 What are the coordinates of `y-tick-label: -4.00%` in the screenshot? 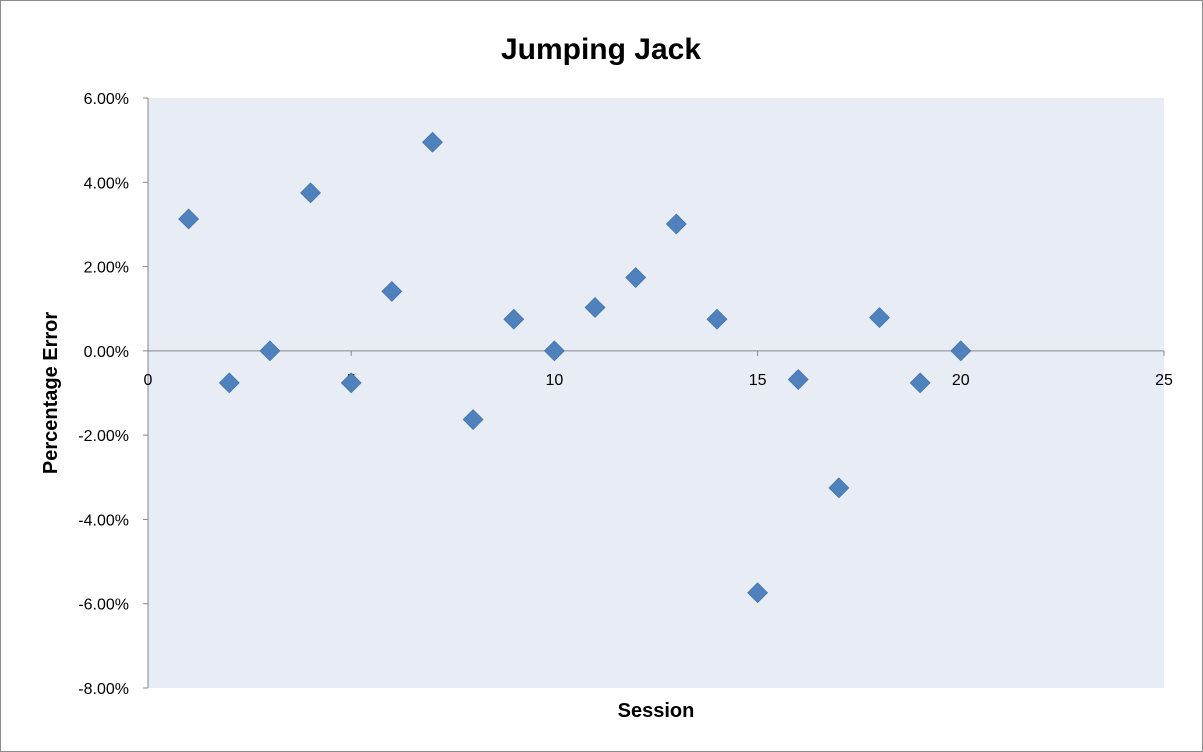 It's located at (103, 520).